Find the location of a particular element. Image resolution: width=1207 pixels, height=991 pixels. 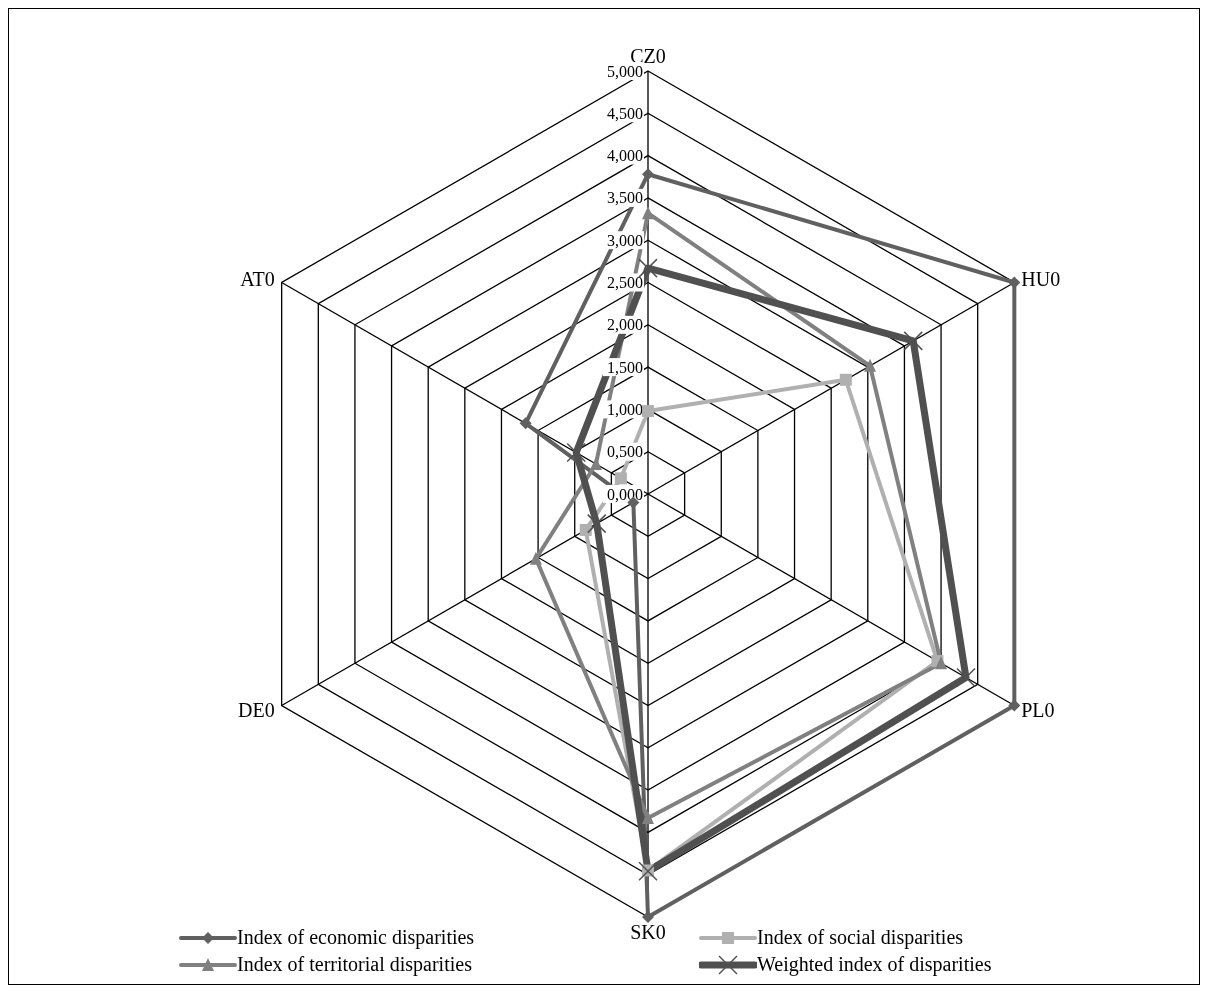

spoke-label: SK0 is located at coordinates (648, 932).